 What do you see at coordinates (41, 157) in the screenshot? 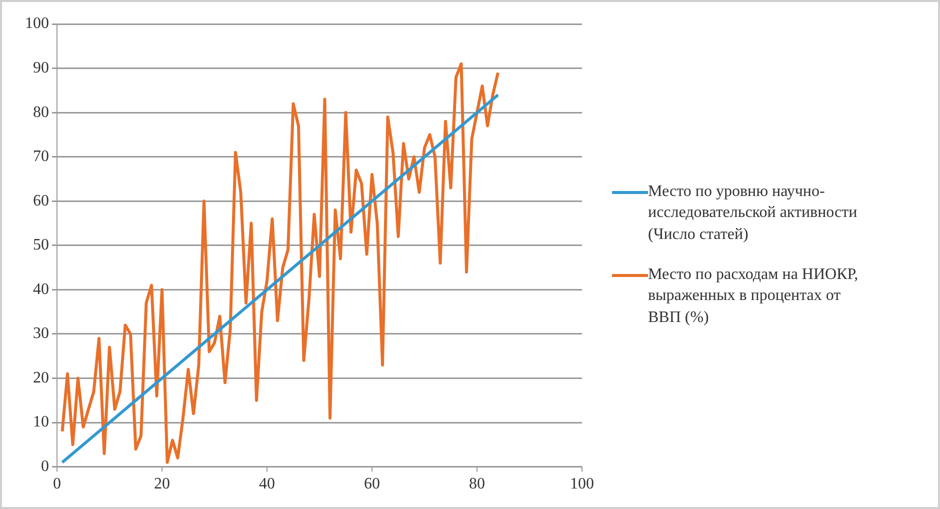
I see `y-tick-label: 70` at bounding box center [41, 157].